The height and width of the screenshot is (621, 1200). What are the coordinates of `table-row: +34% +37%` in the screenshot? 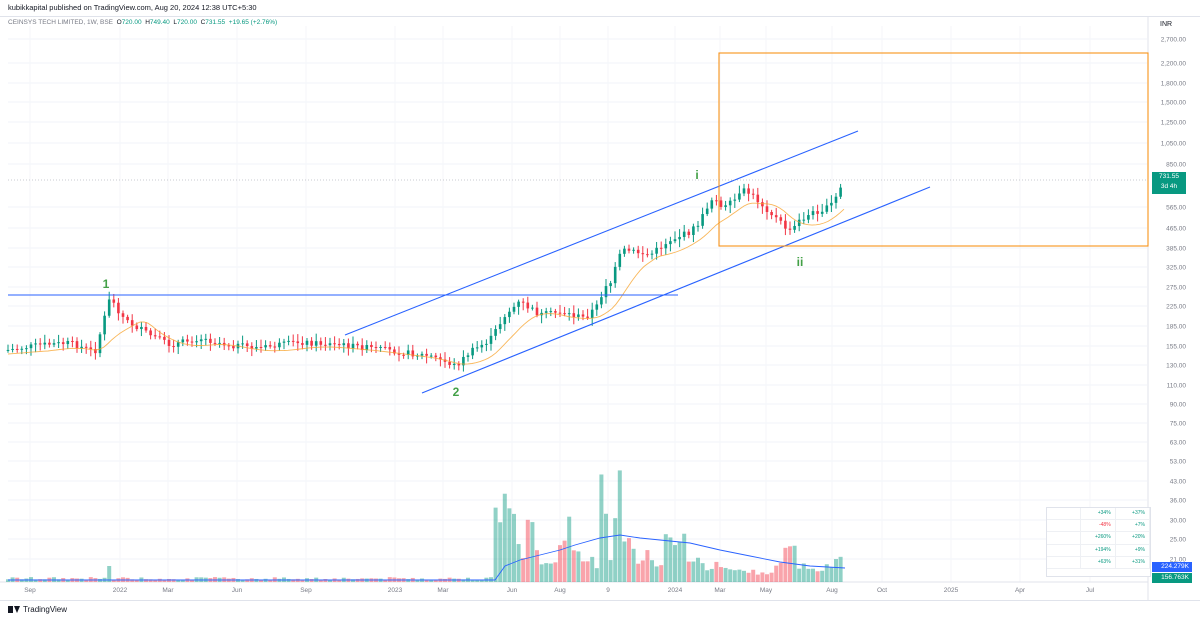 It's located at (1098, 514).